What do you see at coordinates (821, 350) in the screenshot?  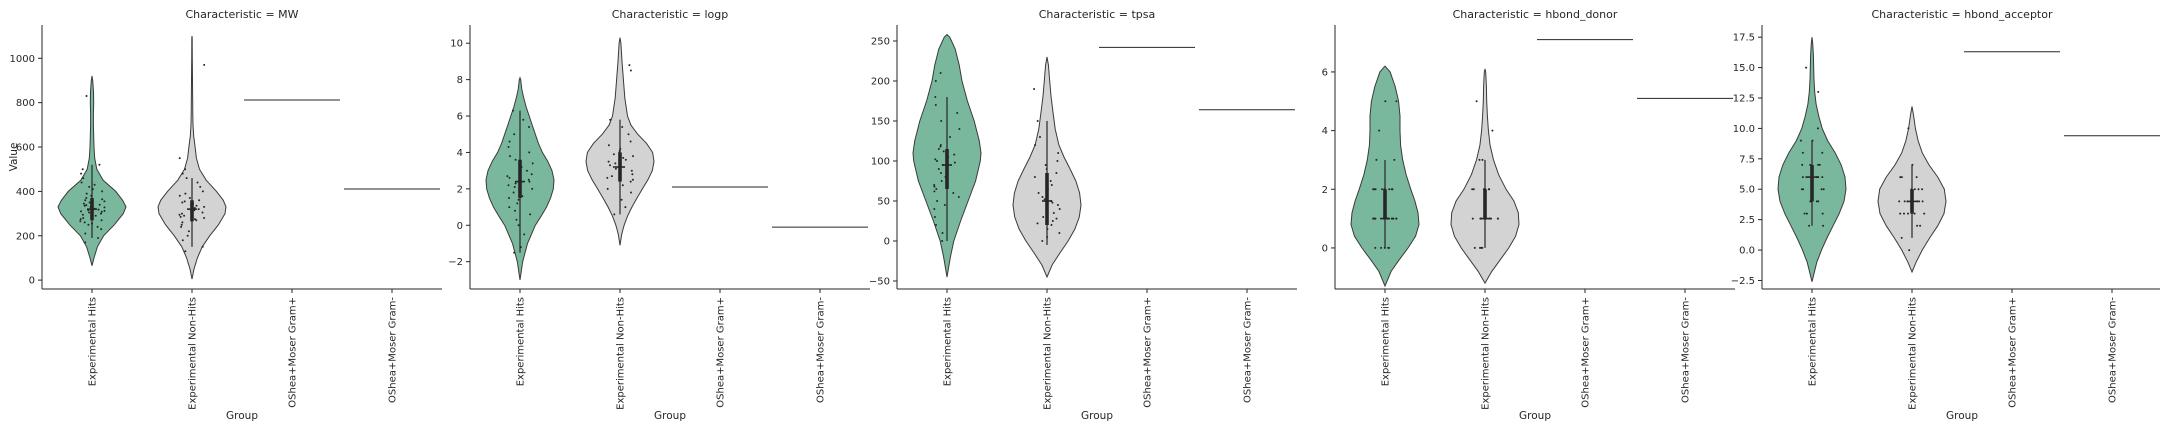 I see `x-tick-label: OShea+Moser Gram-` at bounding box center [821, 350].